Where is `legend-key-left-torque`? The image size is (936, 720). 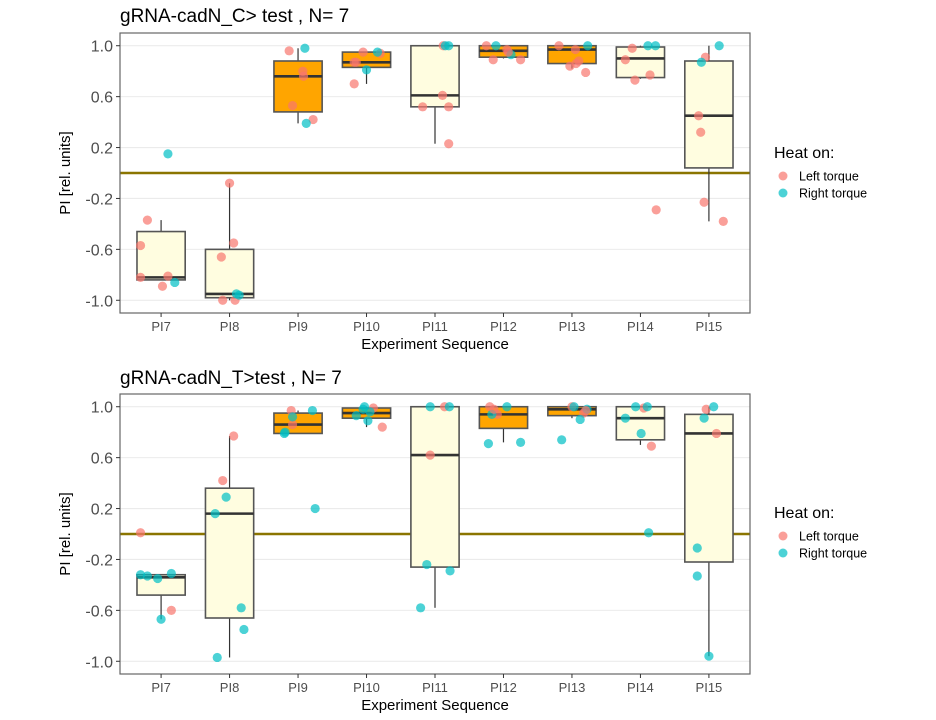 legend-key-left-torque is located at coordinates (783, 536).